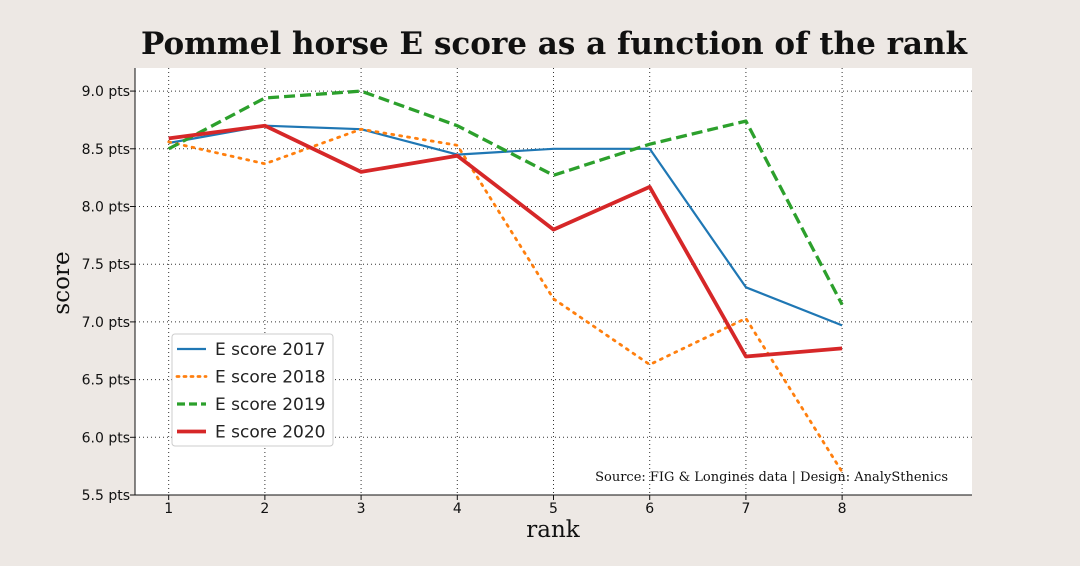 The height and width of the screenshot is (566, 1080). What do you see at coordinates (106, 496) in the screenshot?
I see `y-tick-label: 5.5 pts` at bounding box center [106, 496].